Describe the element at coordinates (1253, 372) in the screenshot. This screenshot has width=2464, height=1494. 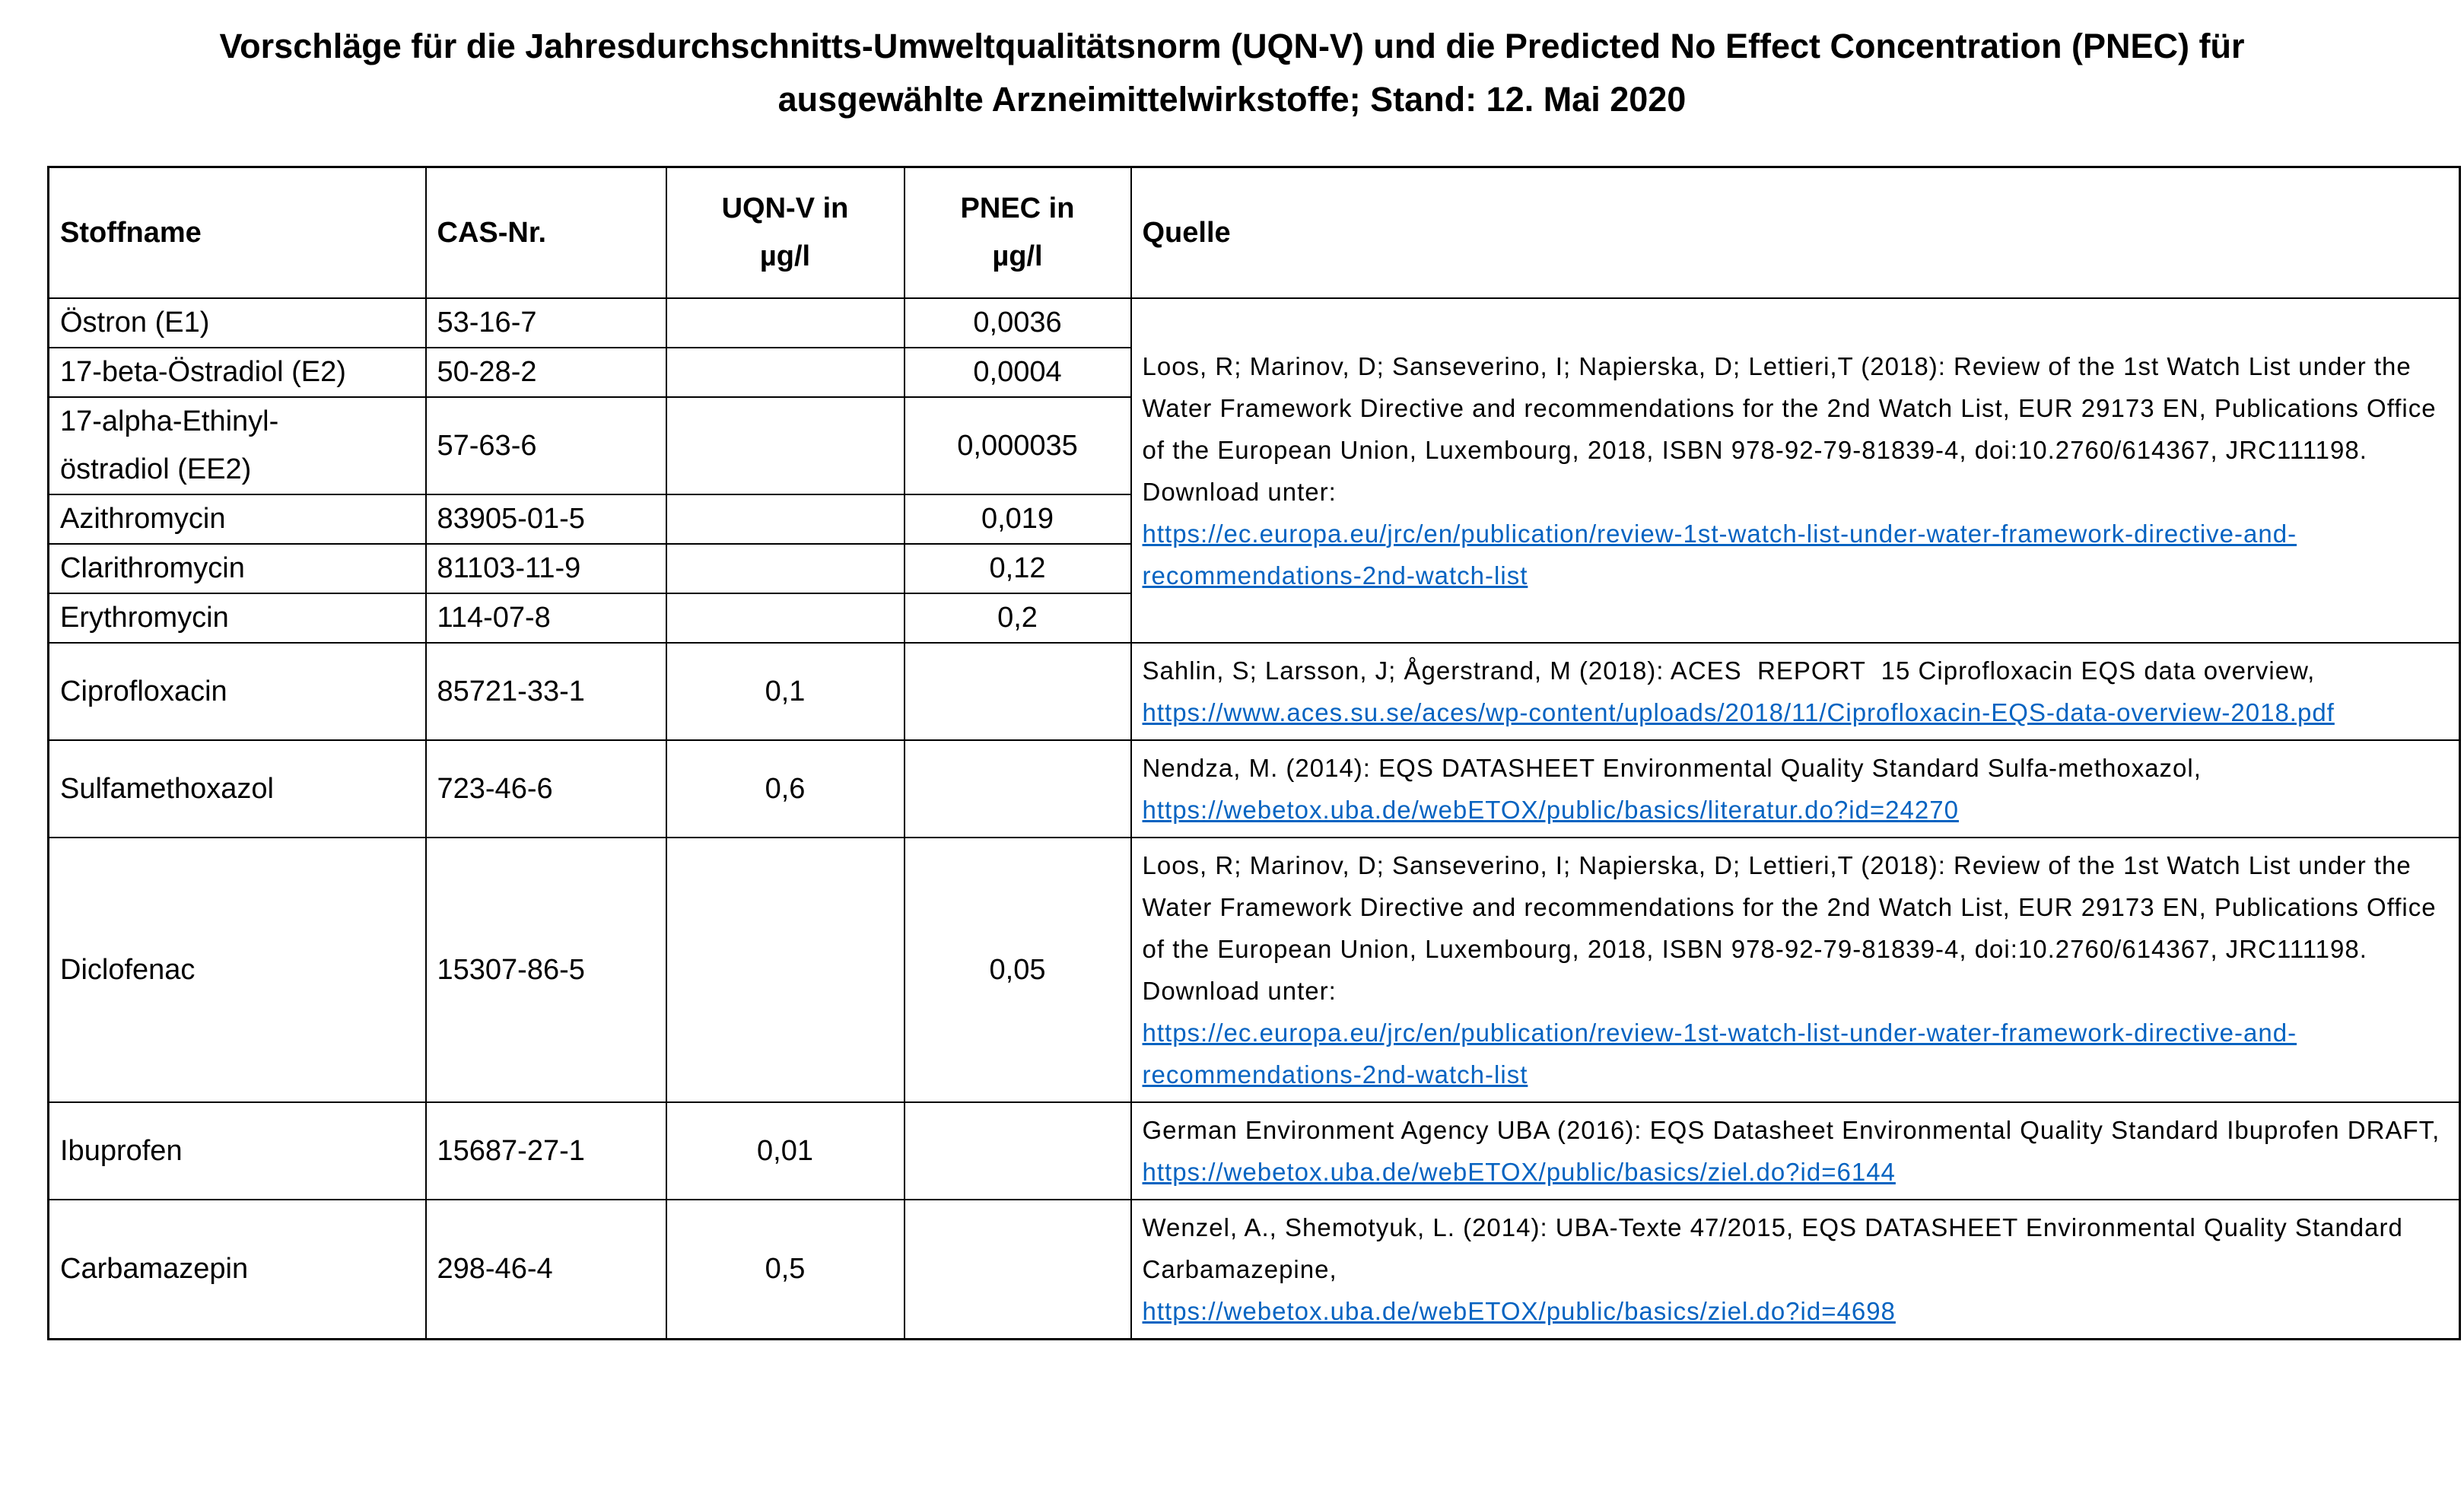
I see `table-row: 17-beta-Östradiol (E2) 50-28-2 0,0004` at that location.